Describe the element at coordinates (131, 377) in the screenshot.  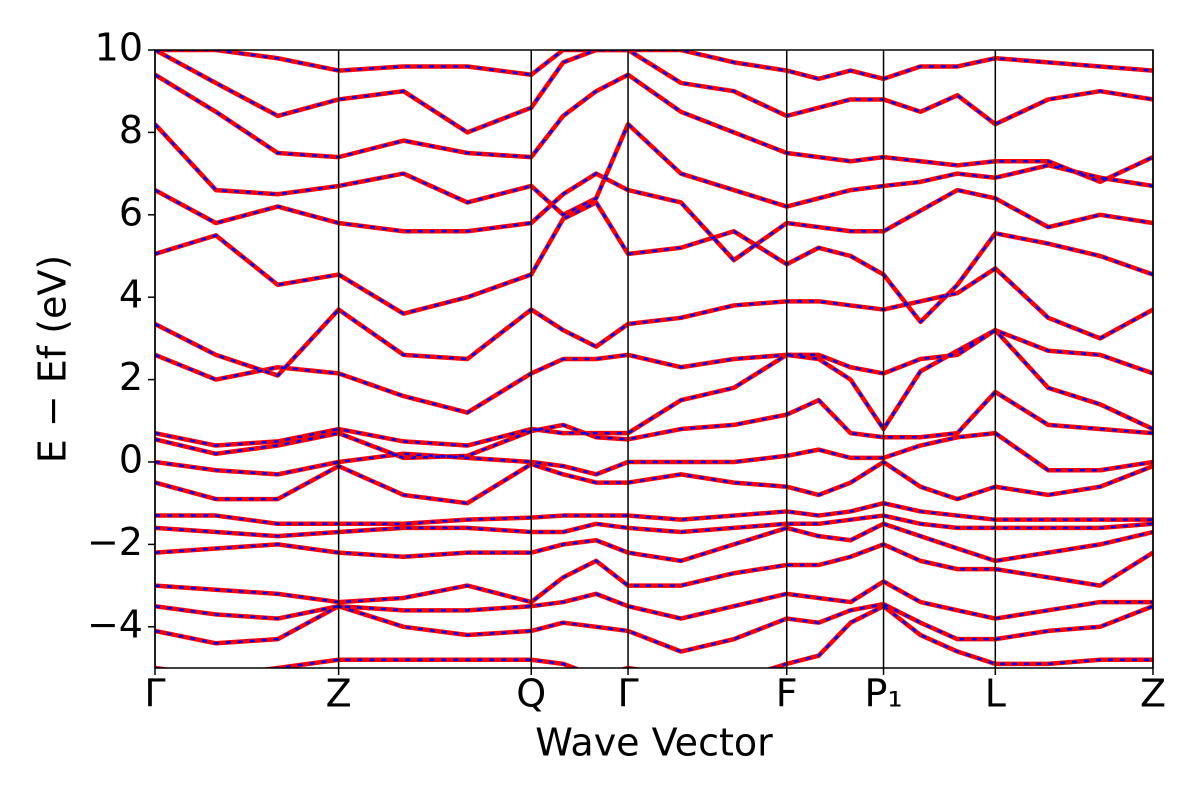
I see `y-tick-label: 2` at that location.